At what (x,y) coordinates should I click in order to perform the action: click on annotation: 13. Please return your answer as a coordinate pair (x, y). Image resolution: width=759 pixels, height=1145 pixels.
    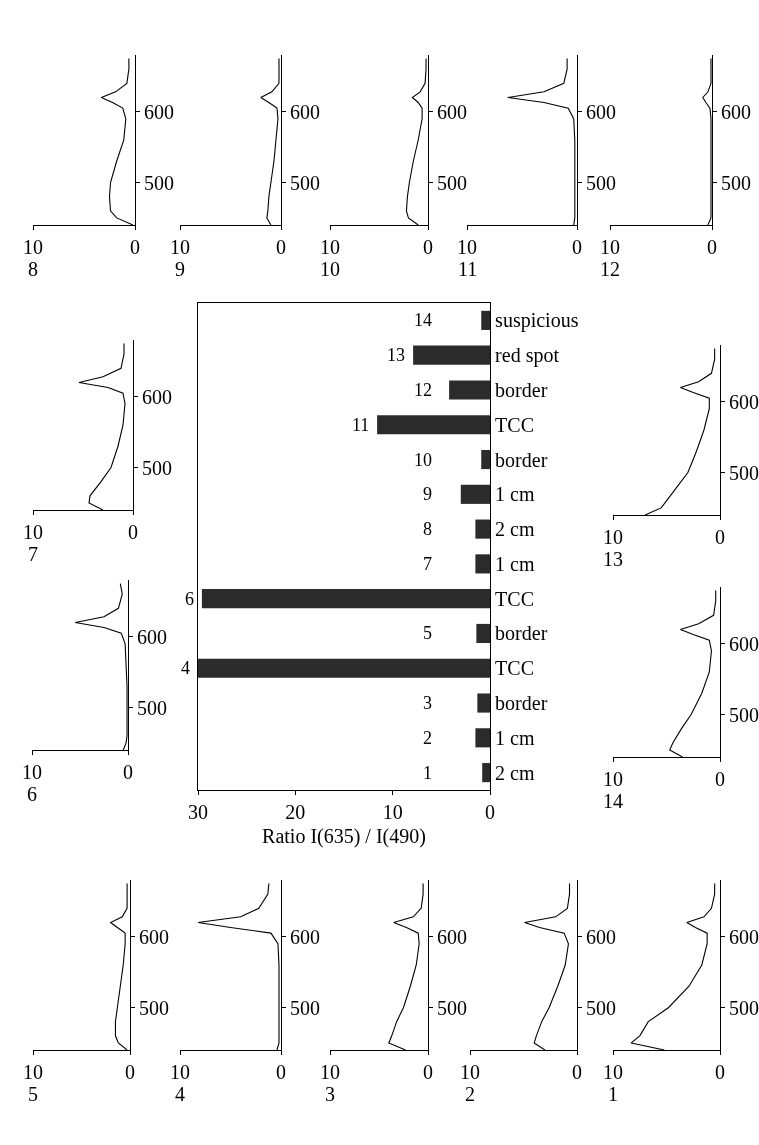
    Looking at the image, I should click on (396, 355).